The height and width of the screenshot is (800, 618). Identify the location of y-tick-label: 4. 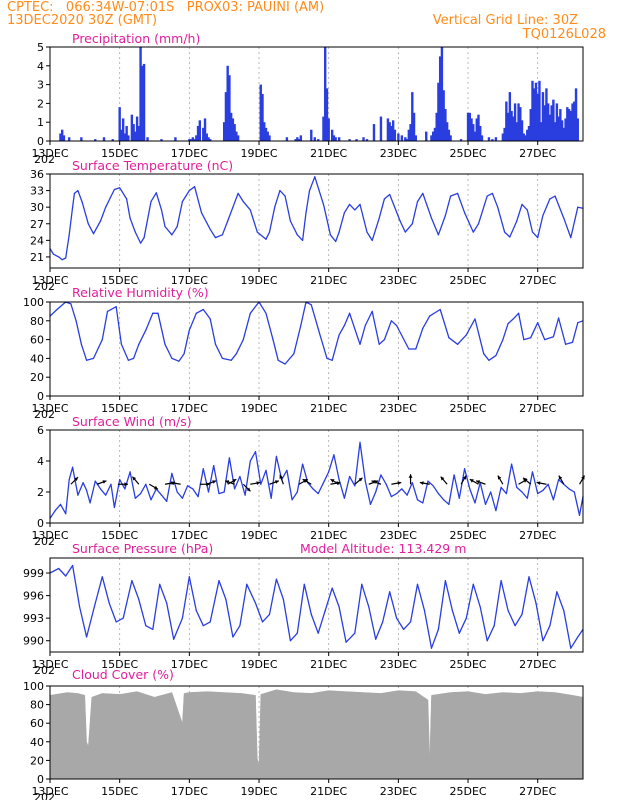
(40, 461).